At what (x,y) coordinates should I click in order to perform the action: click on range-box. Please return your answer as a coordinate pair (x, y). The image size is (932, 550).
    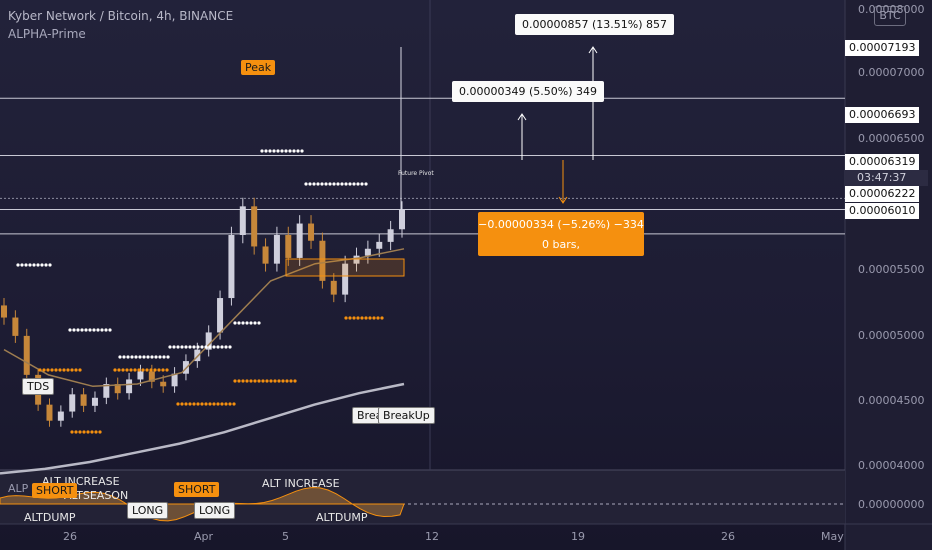
    Looking at the image, I should click on (345, 267).